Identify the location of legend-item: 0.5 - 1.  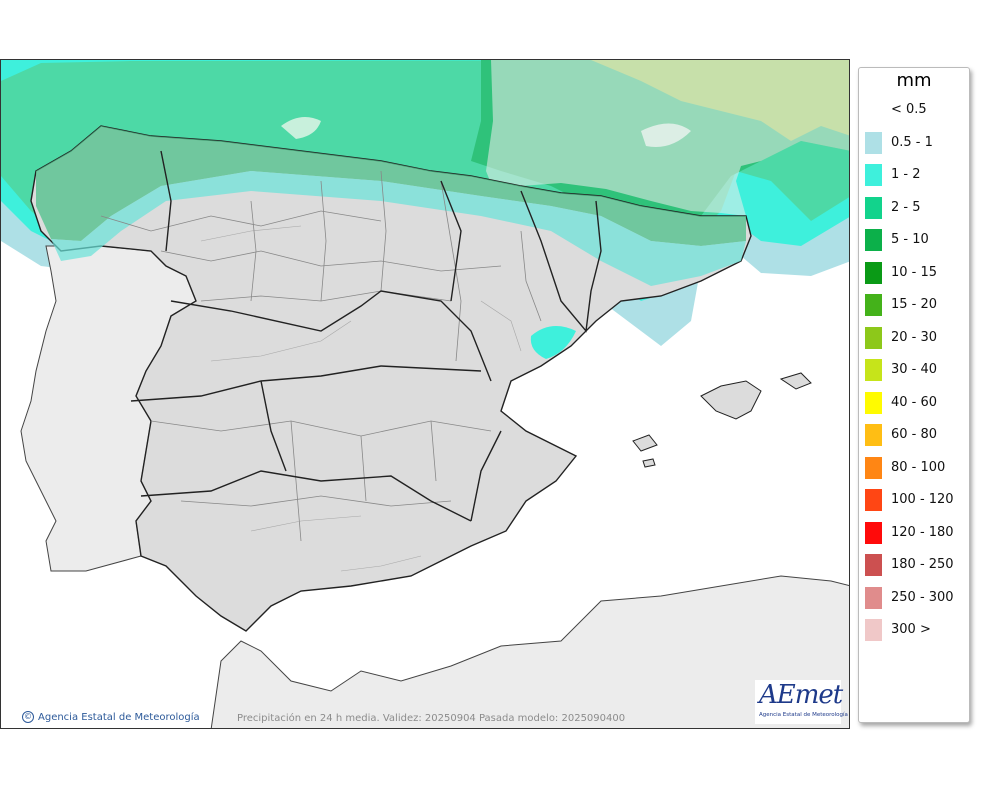
(915, 143).